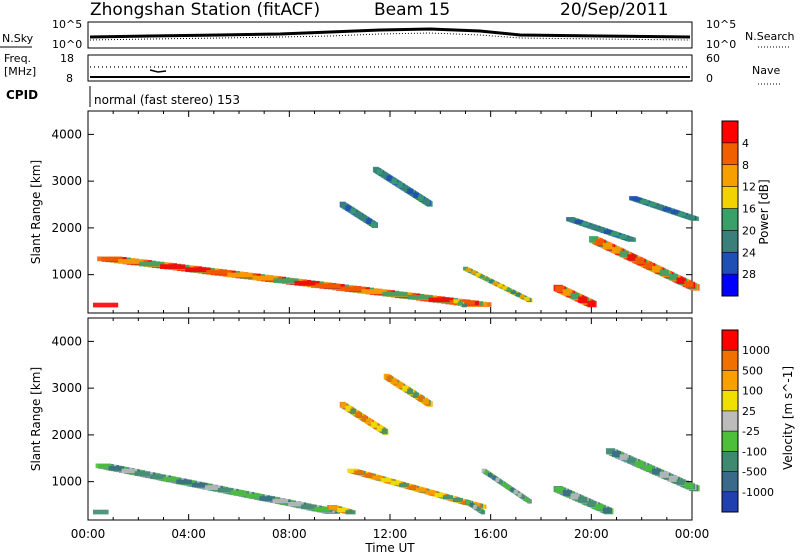  Describe the element at coordinates (749, 252) in the screenshot. I see `power-colorbar-tick-label: 24` at that location.